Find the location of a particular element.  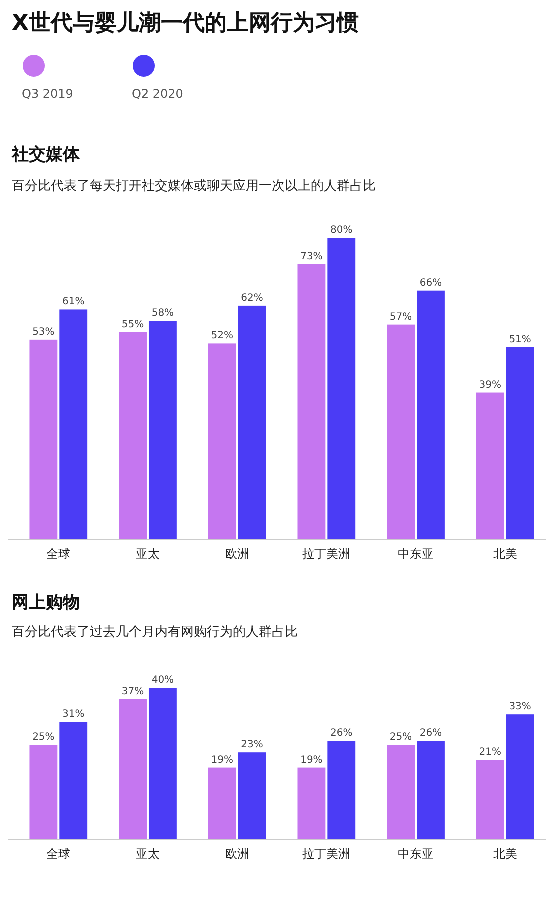

chart-title: 网上购物 is located at coordinates (46, 603).